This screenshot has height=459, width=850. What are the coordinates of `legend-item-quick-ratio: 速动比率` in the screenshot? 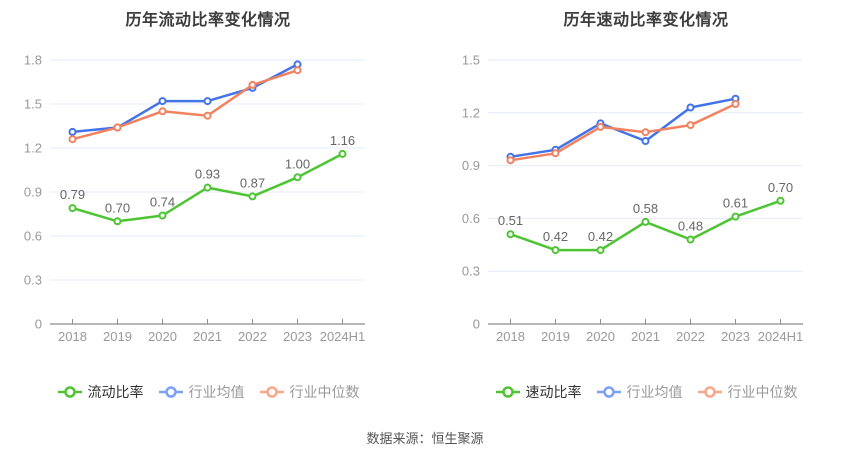 It's located at (538, 392).